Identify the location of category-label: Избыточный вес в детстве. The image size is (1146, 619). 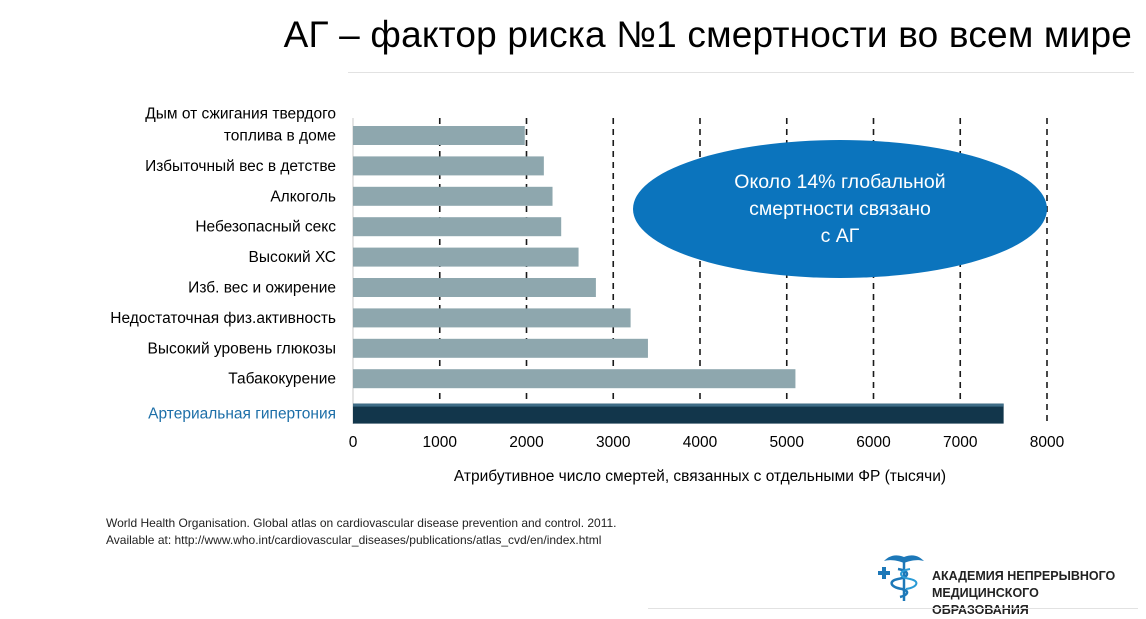
(240, 166).